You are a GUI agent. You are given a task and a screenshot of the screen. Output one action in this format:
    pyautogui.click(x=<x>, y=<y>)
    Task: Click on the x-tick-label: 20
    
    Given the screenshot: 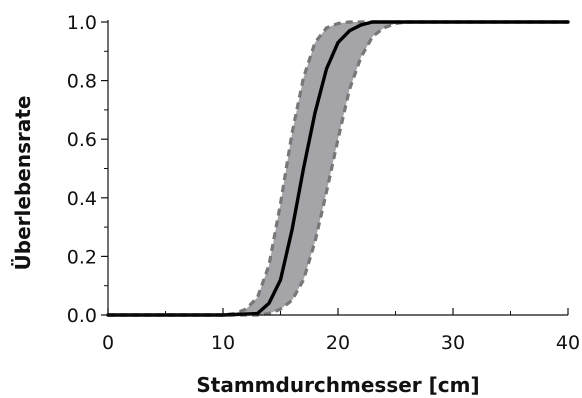 What is the action you would take?
    pyautogui.click(x=338, y=343)
    